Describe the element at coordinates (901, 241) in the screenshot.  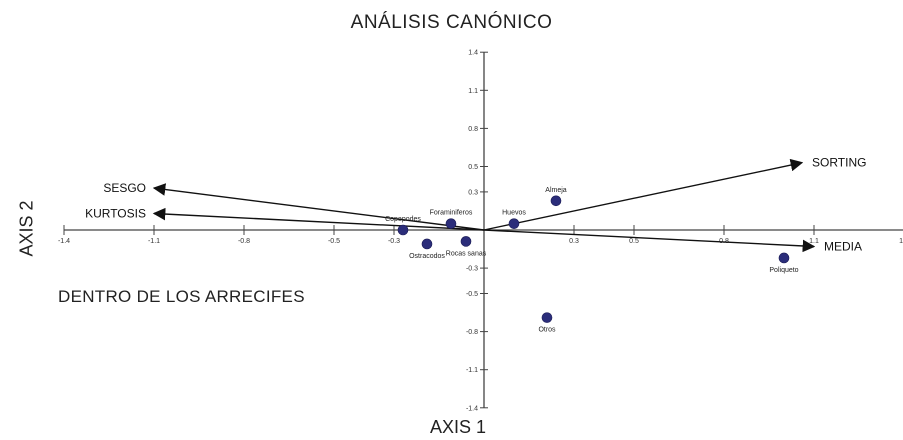
I see `x-tick-label: 1.4` at that location.